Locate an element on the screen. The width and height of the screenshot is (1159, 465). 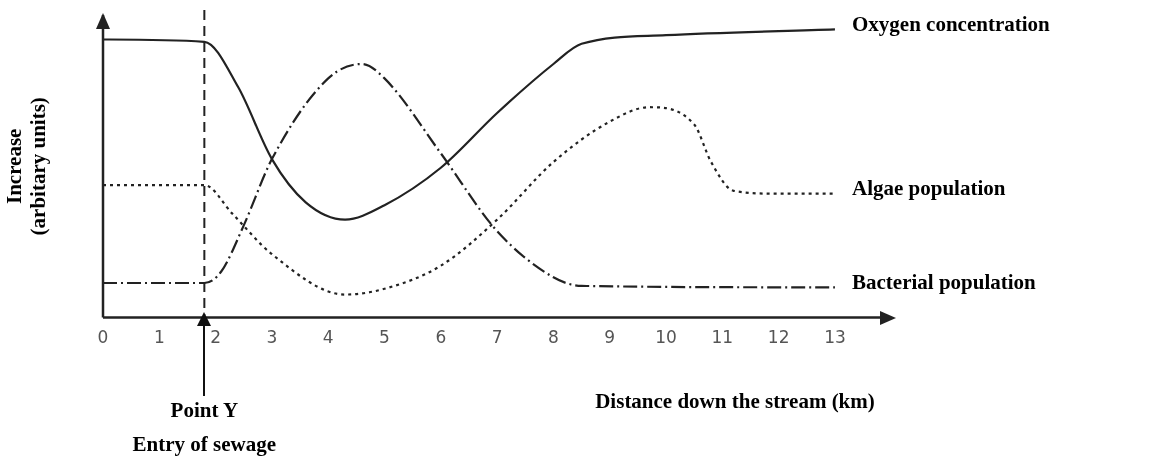
x-tick-label: 7 is located at coordinates (497, 337).